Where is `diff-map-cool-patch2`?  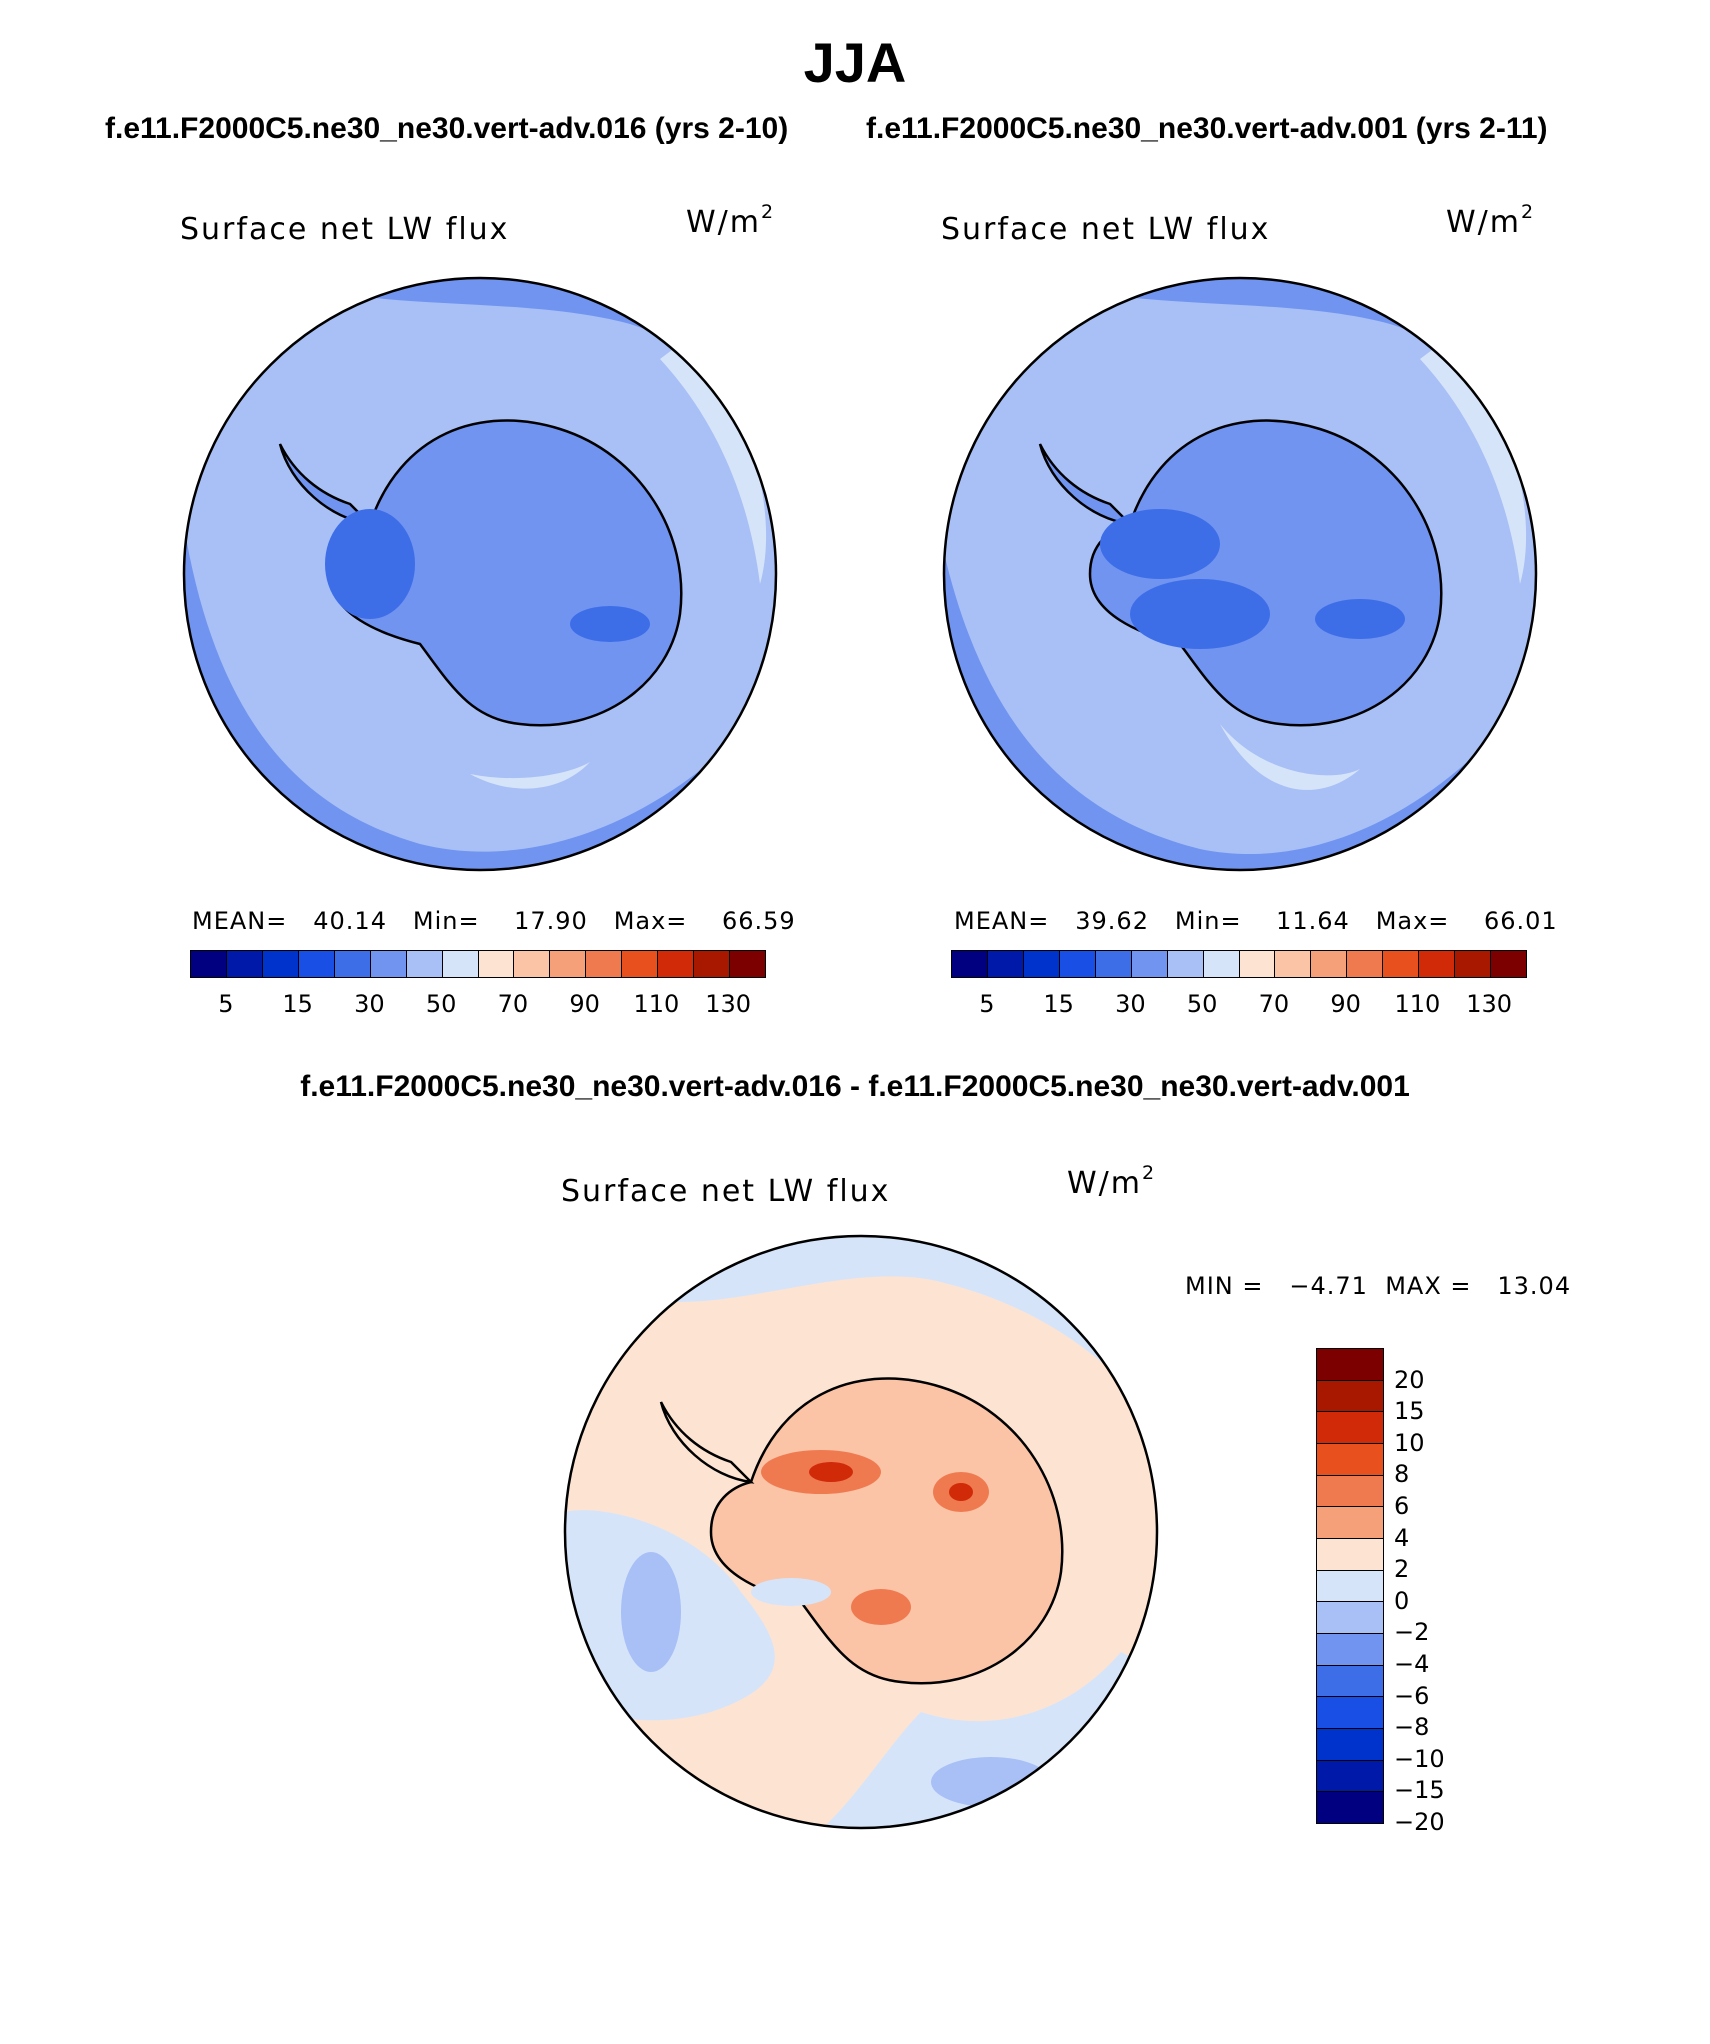
diff-map-cool-patch2 is located at coordinates (991, 1782).